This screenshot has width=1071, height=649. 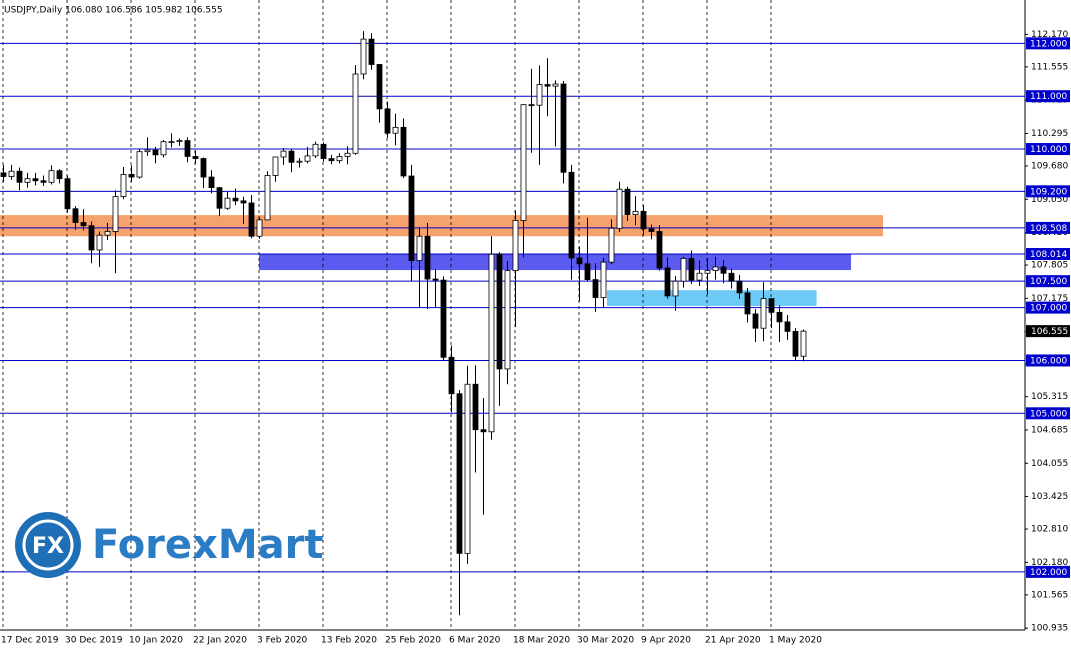 What do you see at coordinates (349, 641) in the screenshot?
I see `x-tick-label: 13 Feb 2020` at bounding box center [349, 641].